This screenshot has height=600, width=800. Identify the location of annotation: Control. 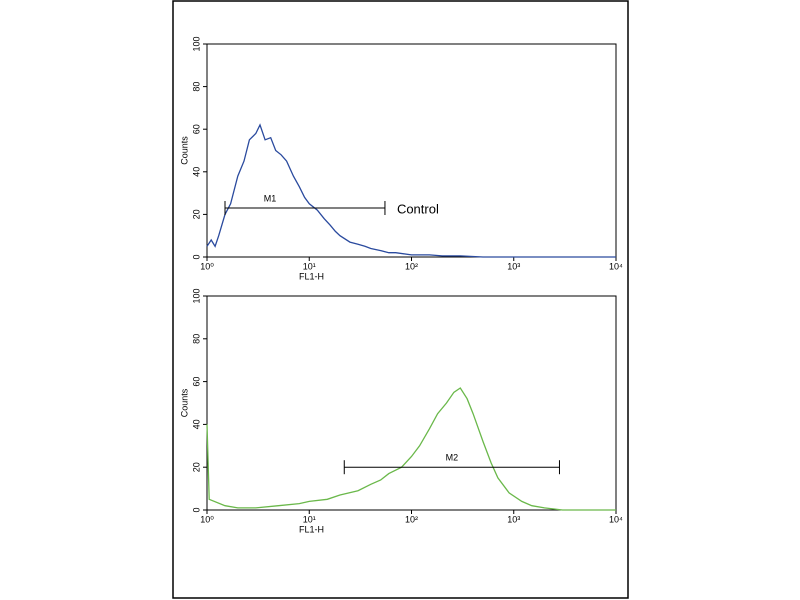
(418, 208).